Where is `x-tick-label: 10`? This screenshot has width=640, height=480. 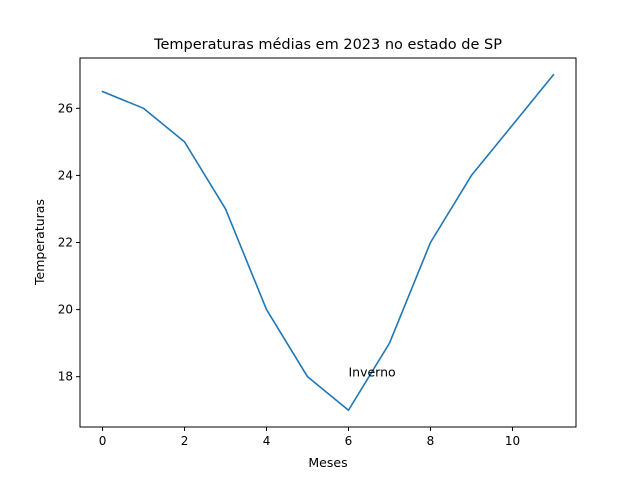 x-tick-label: 10 is located at coordinates (512, 441).